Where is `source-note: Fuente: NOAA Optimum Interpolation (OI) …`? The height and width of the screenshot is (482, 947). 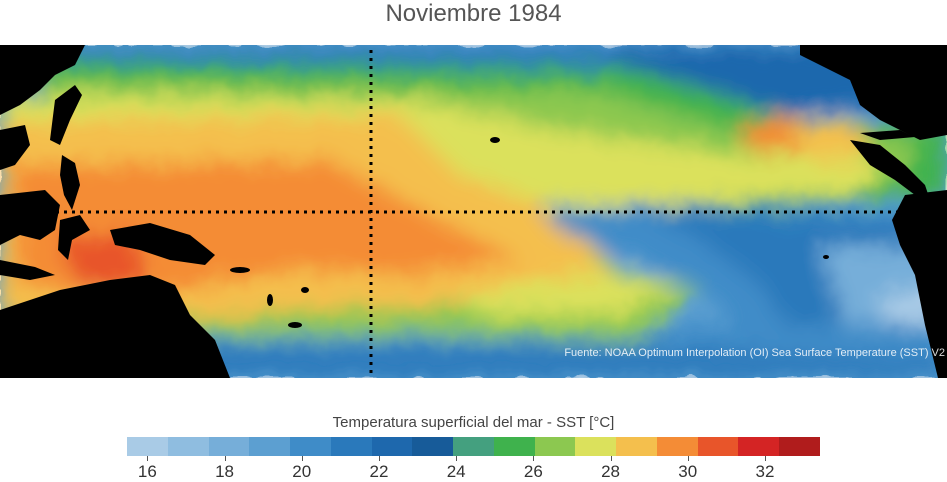
source-note: Fuente: NOAA Optimum Interpolation (OI) … is located at coordinates (754, 353).